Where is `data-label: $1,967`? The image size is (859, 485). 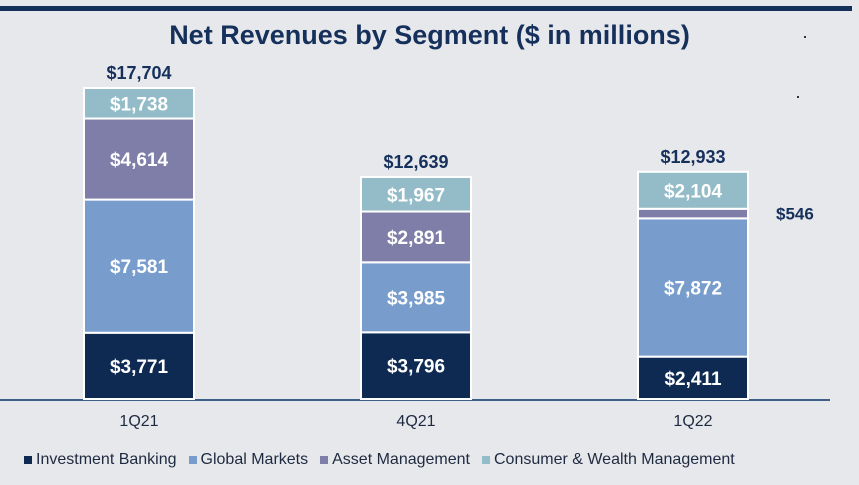
data-label: $1,967 is located at coordinates (416, 195).